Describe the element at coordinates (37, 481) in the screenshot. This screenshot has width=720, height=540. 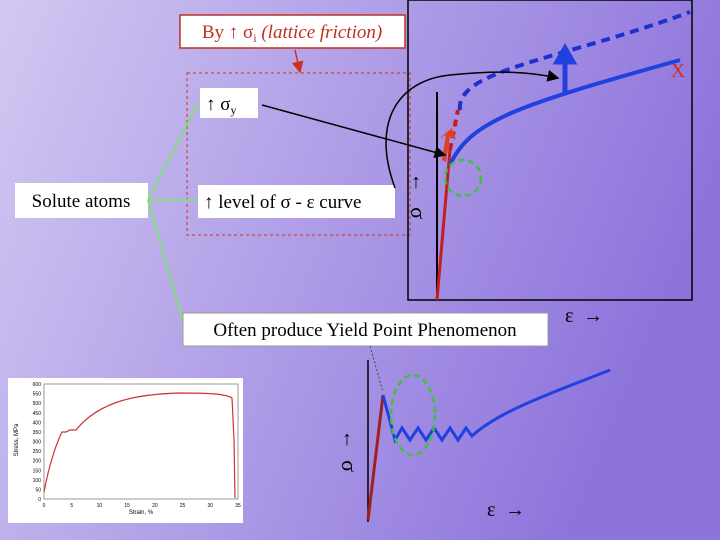
I see `inset-y-tick-label: 100` at that location.